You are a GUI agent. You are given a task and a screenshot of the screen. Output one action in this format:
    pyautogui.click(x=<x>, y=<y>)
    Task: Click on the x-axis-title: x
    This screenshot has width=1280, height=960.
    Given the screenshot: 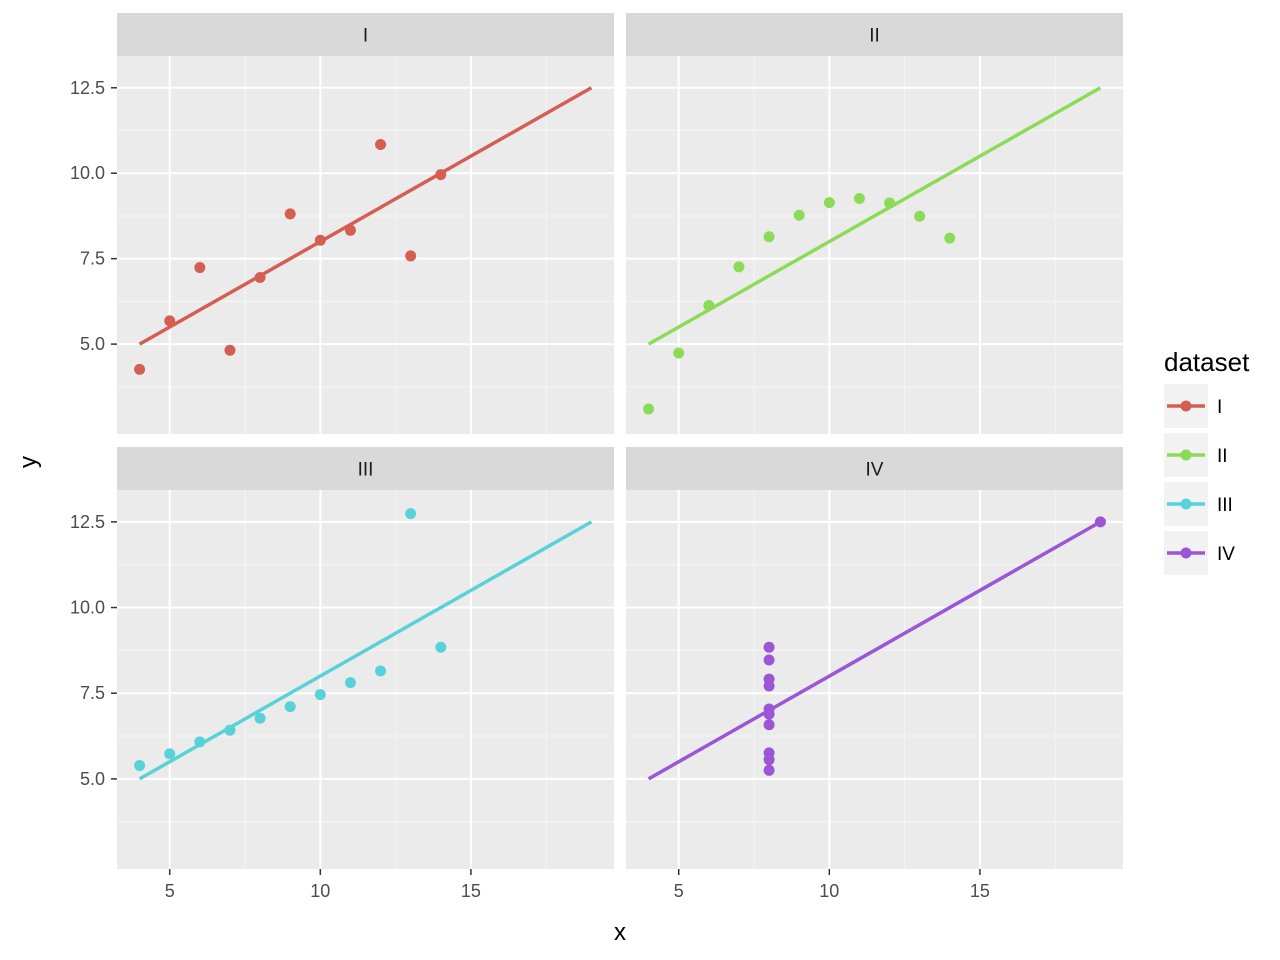 What is the action you would take?
    pyautogui.click(x=620, y=932)
    